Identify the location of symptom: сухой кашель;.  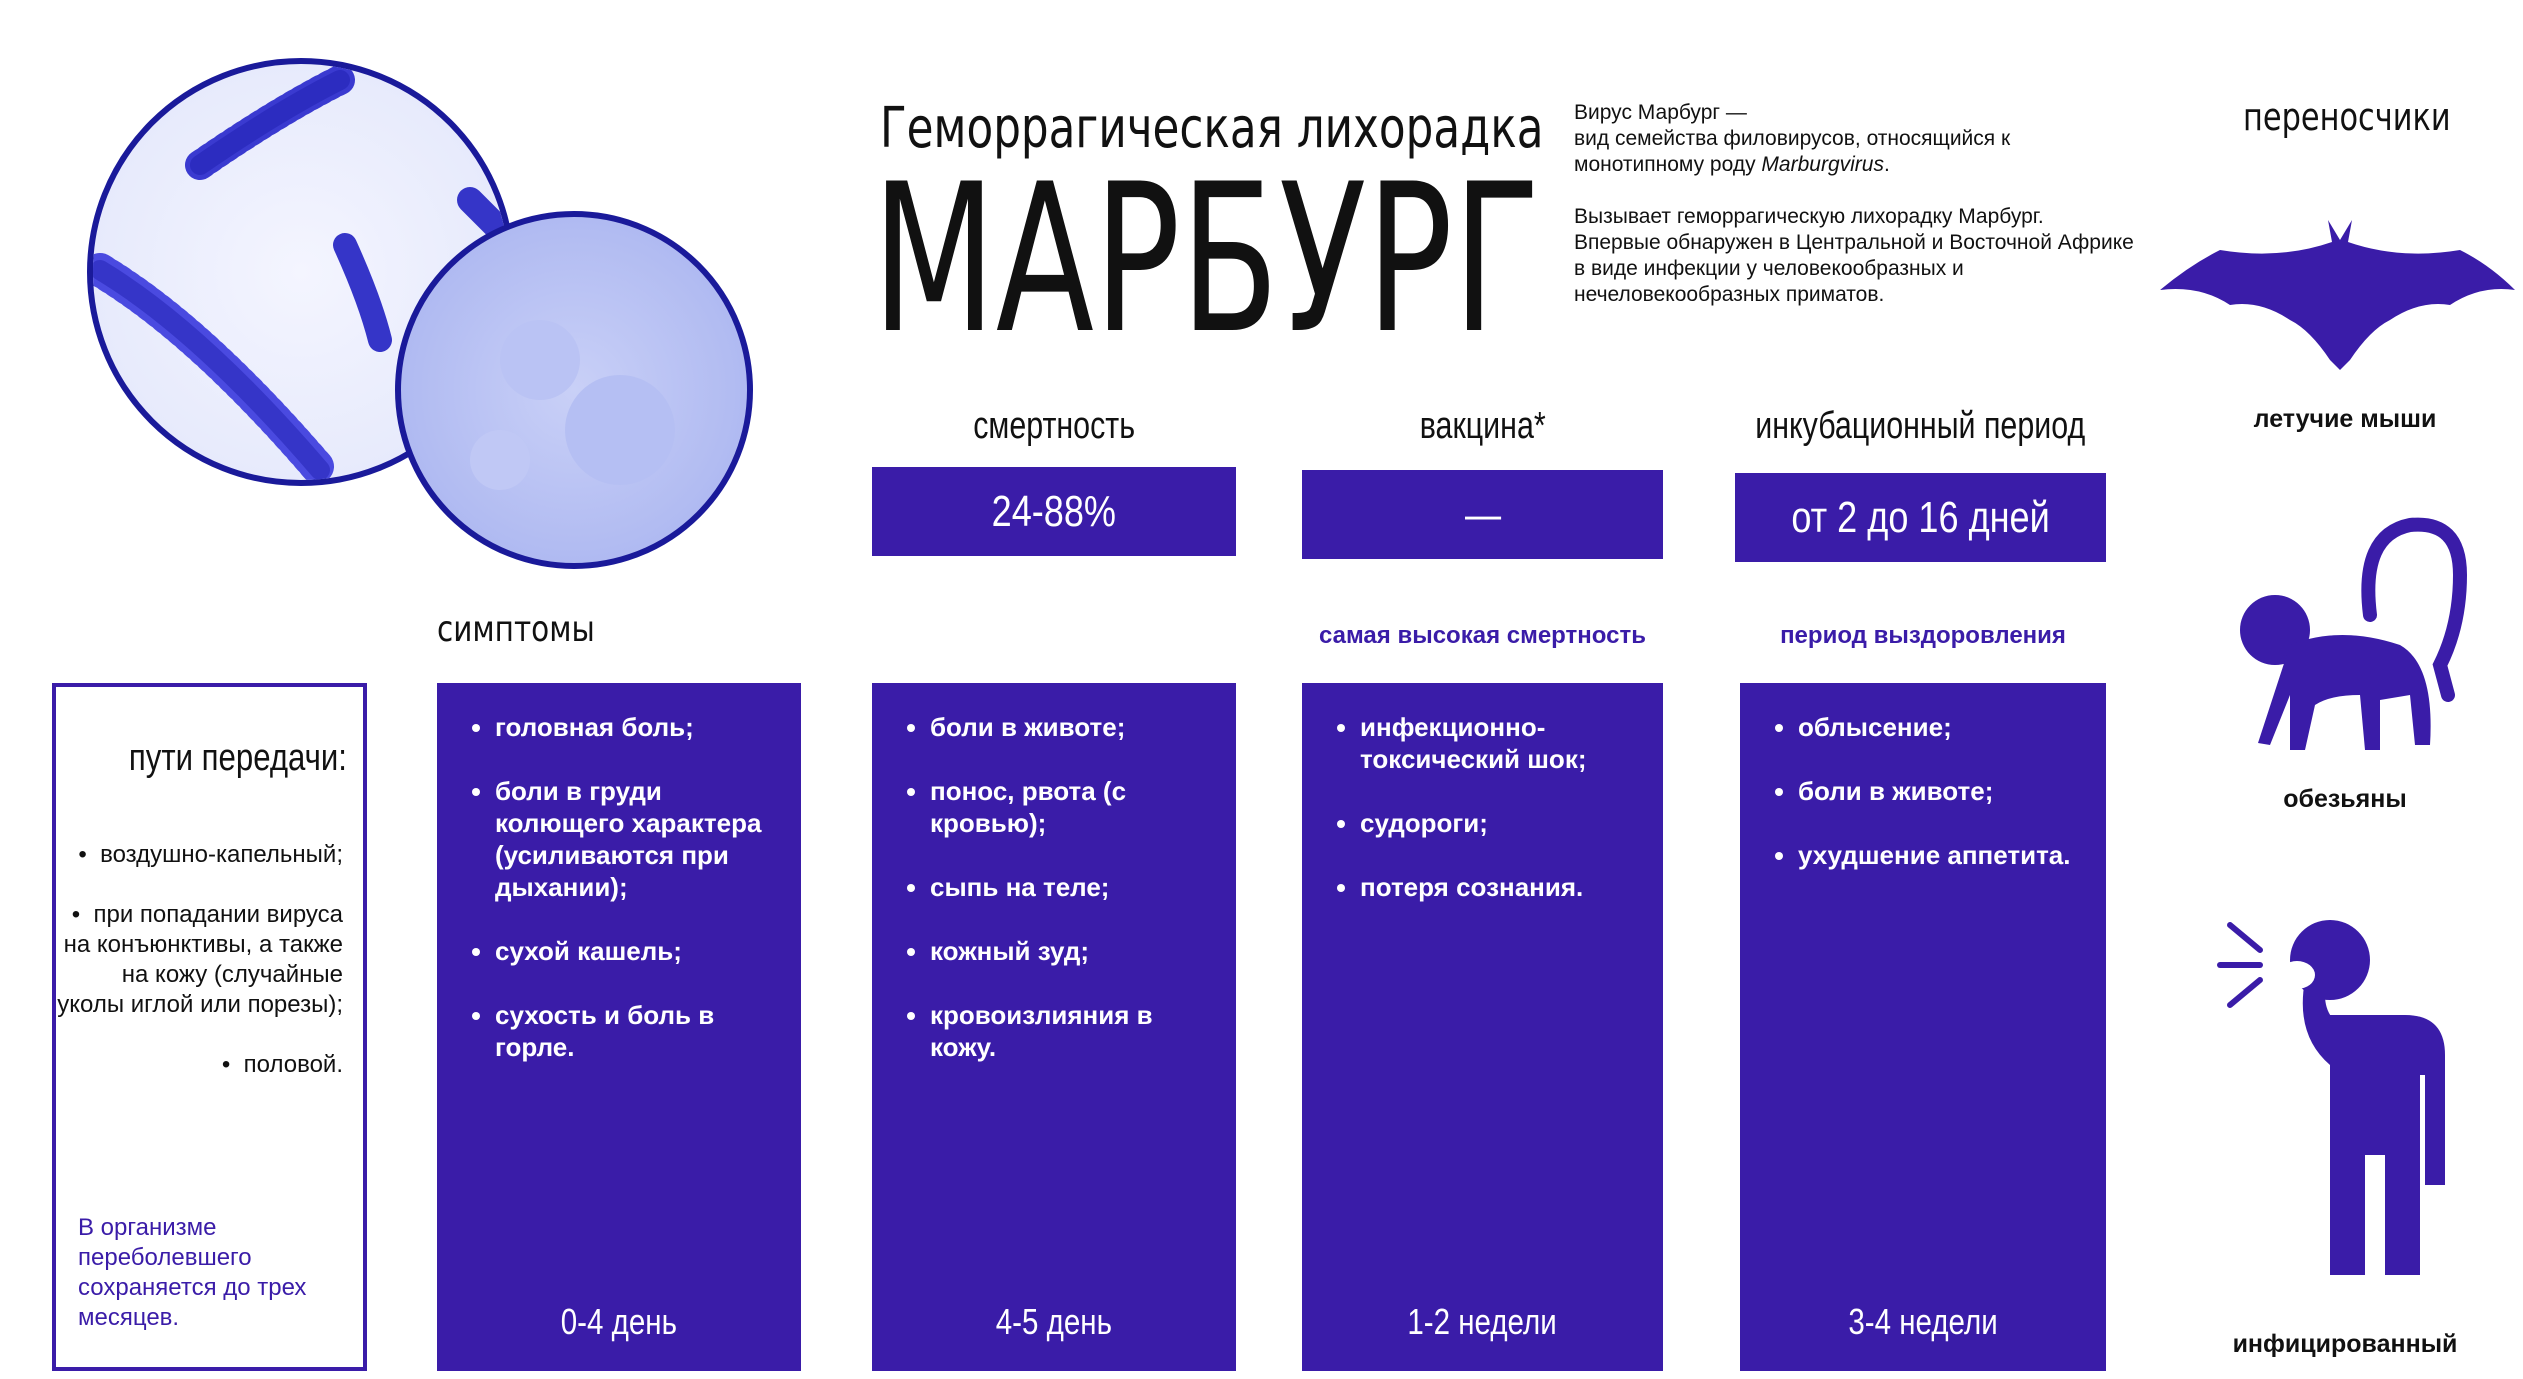
(638, 951).